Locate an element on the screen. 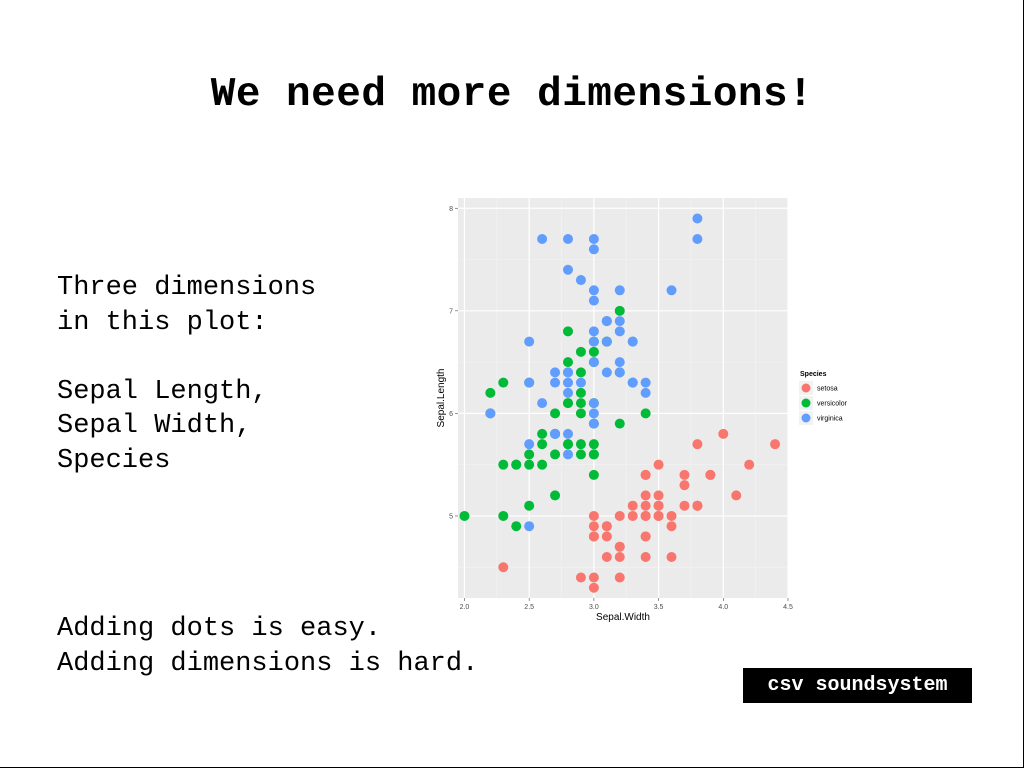  x-tick-label: 2.5 is located at coordinates (529, 607).